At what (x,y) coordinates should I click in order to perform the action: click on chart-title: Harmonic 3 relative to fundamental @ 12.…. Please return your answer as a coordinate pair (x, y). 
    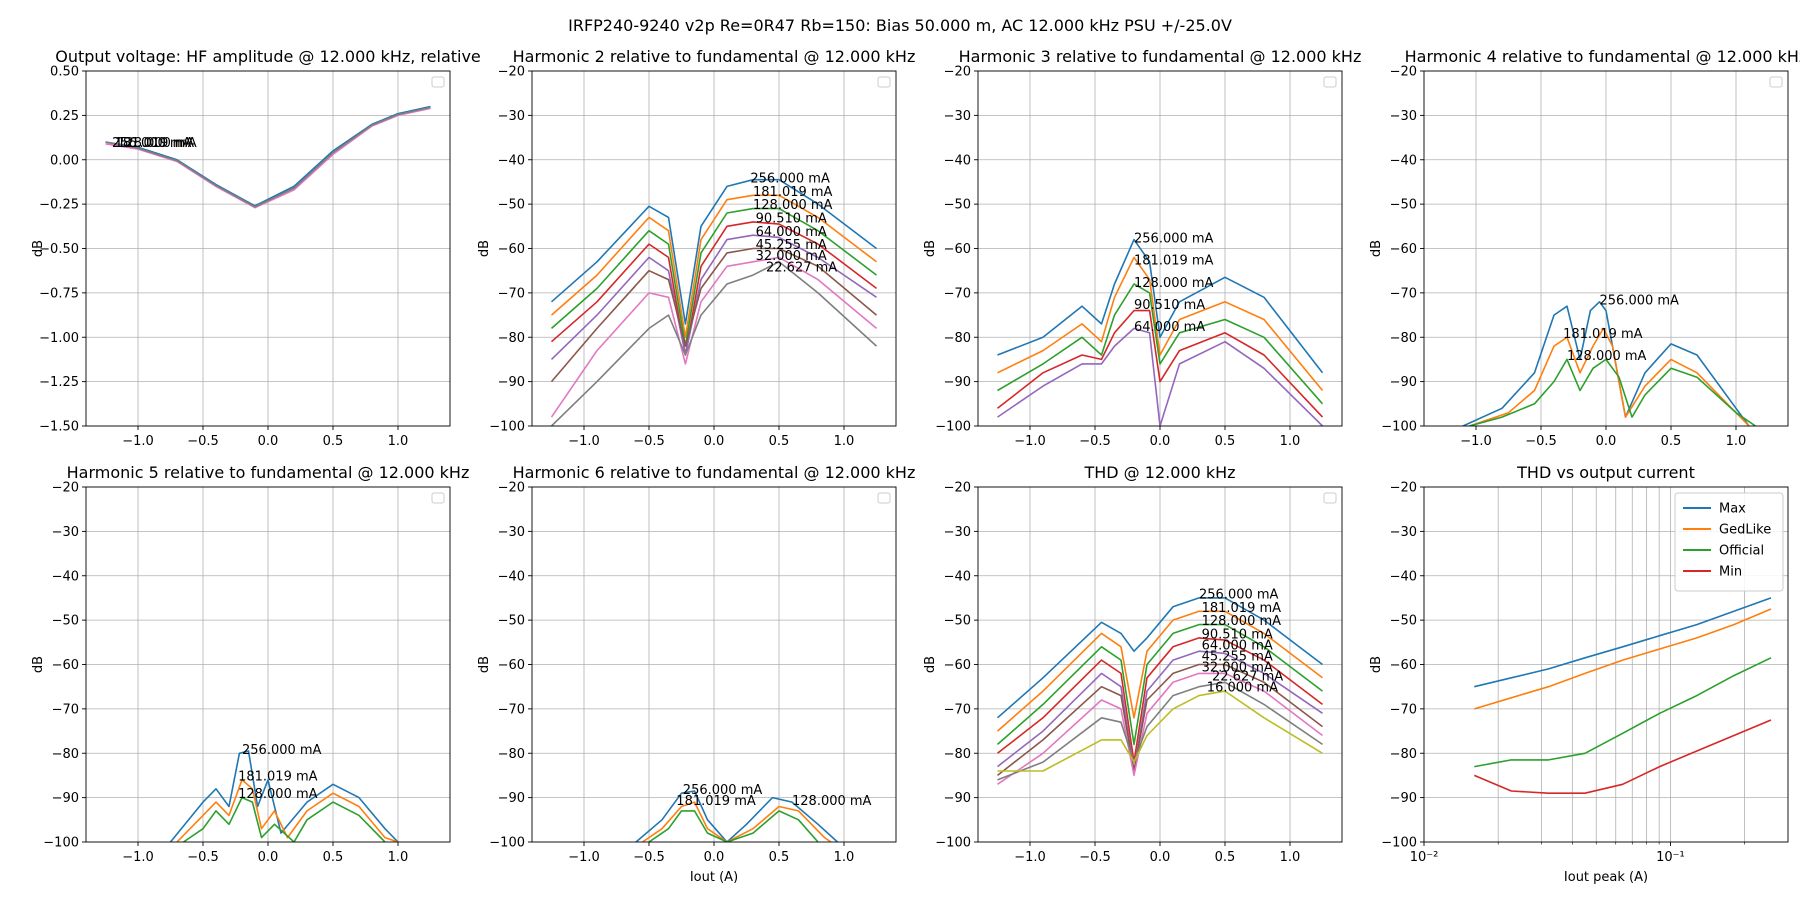
    Looking at the image, I should click on (1160, 56).